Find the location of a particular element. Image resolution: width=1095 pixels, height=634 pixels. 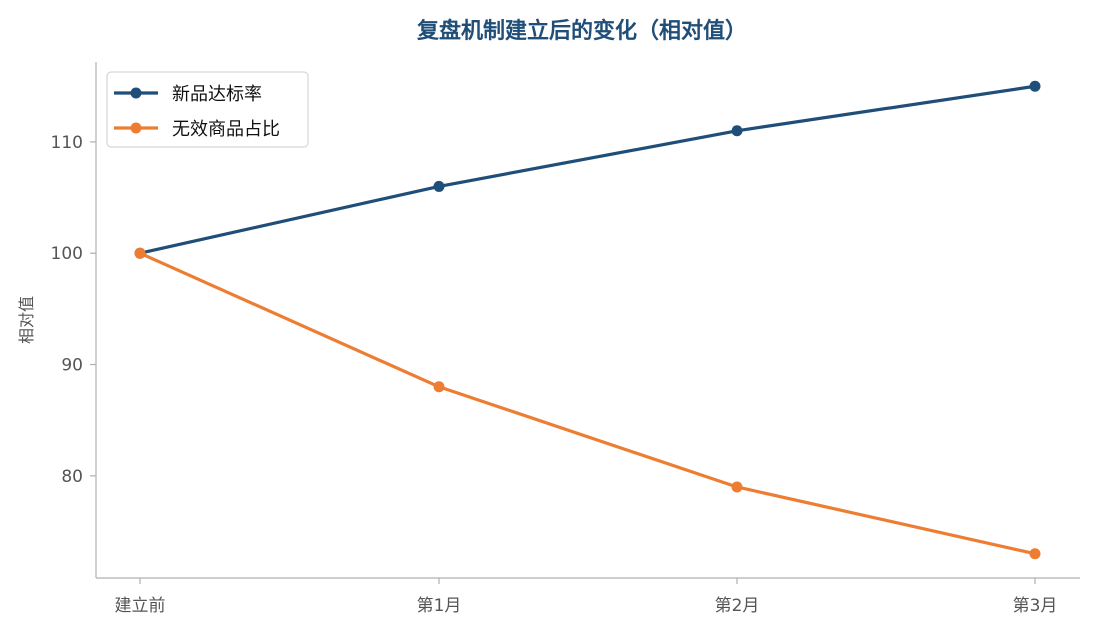

x-tick-label: 第3月 is located at coordinates (1035, 606).